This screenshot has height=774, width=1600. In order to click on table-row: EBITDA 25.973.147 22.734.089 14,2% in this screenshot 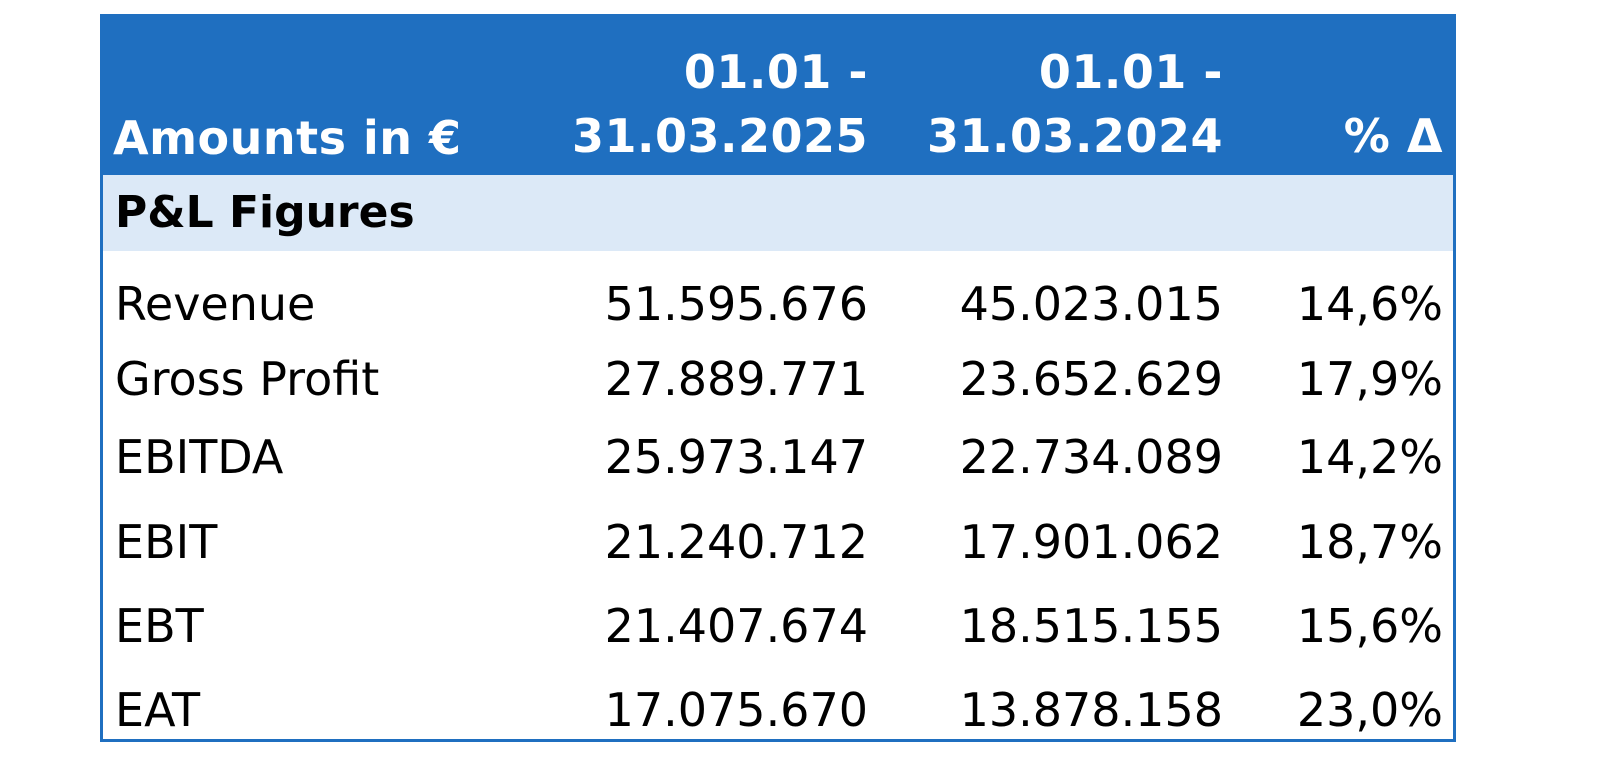, I will do `click(778, 457)`.